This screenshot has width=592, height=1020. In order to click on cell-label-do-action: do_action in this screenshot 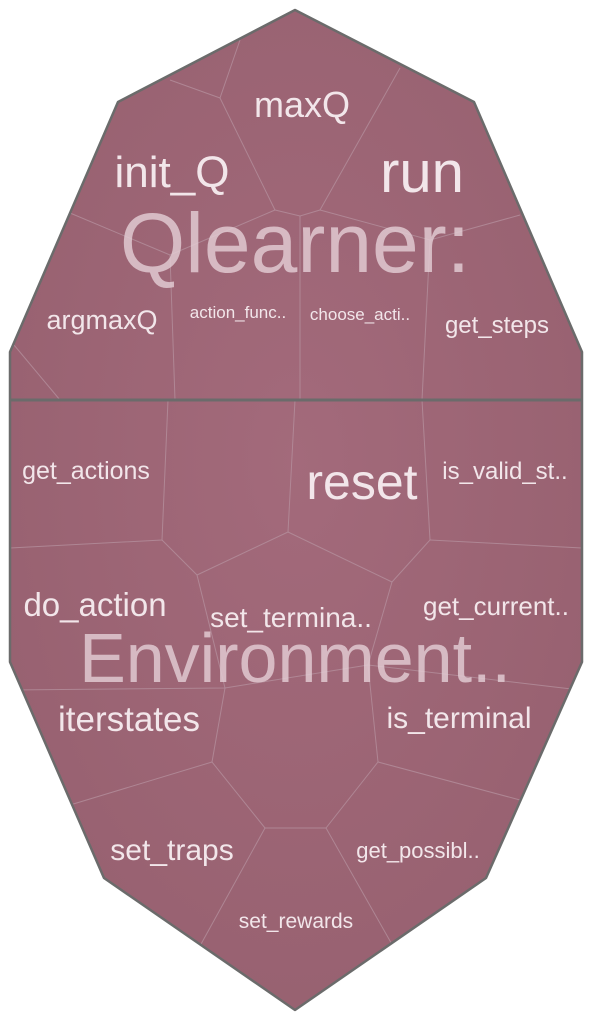, I will do `click(94, 604)`.